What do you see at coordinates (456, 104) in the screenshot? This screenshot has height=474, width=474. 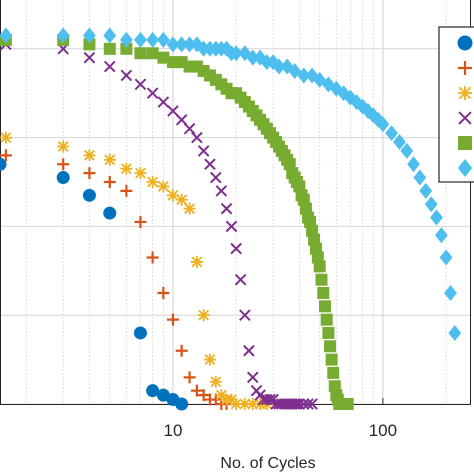 I see `legend-box` at bounding box center [456, 104].